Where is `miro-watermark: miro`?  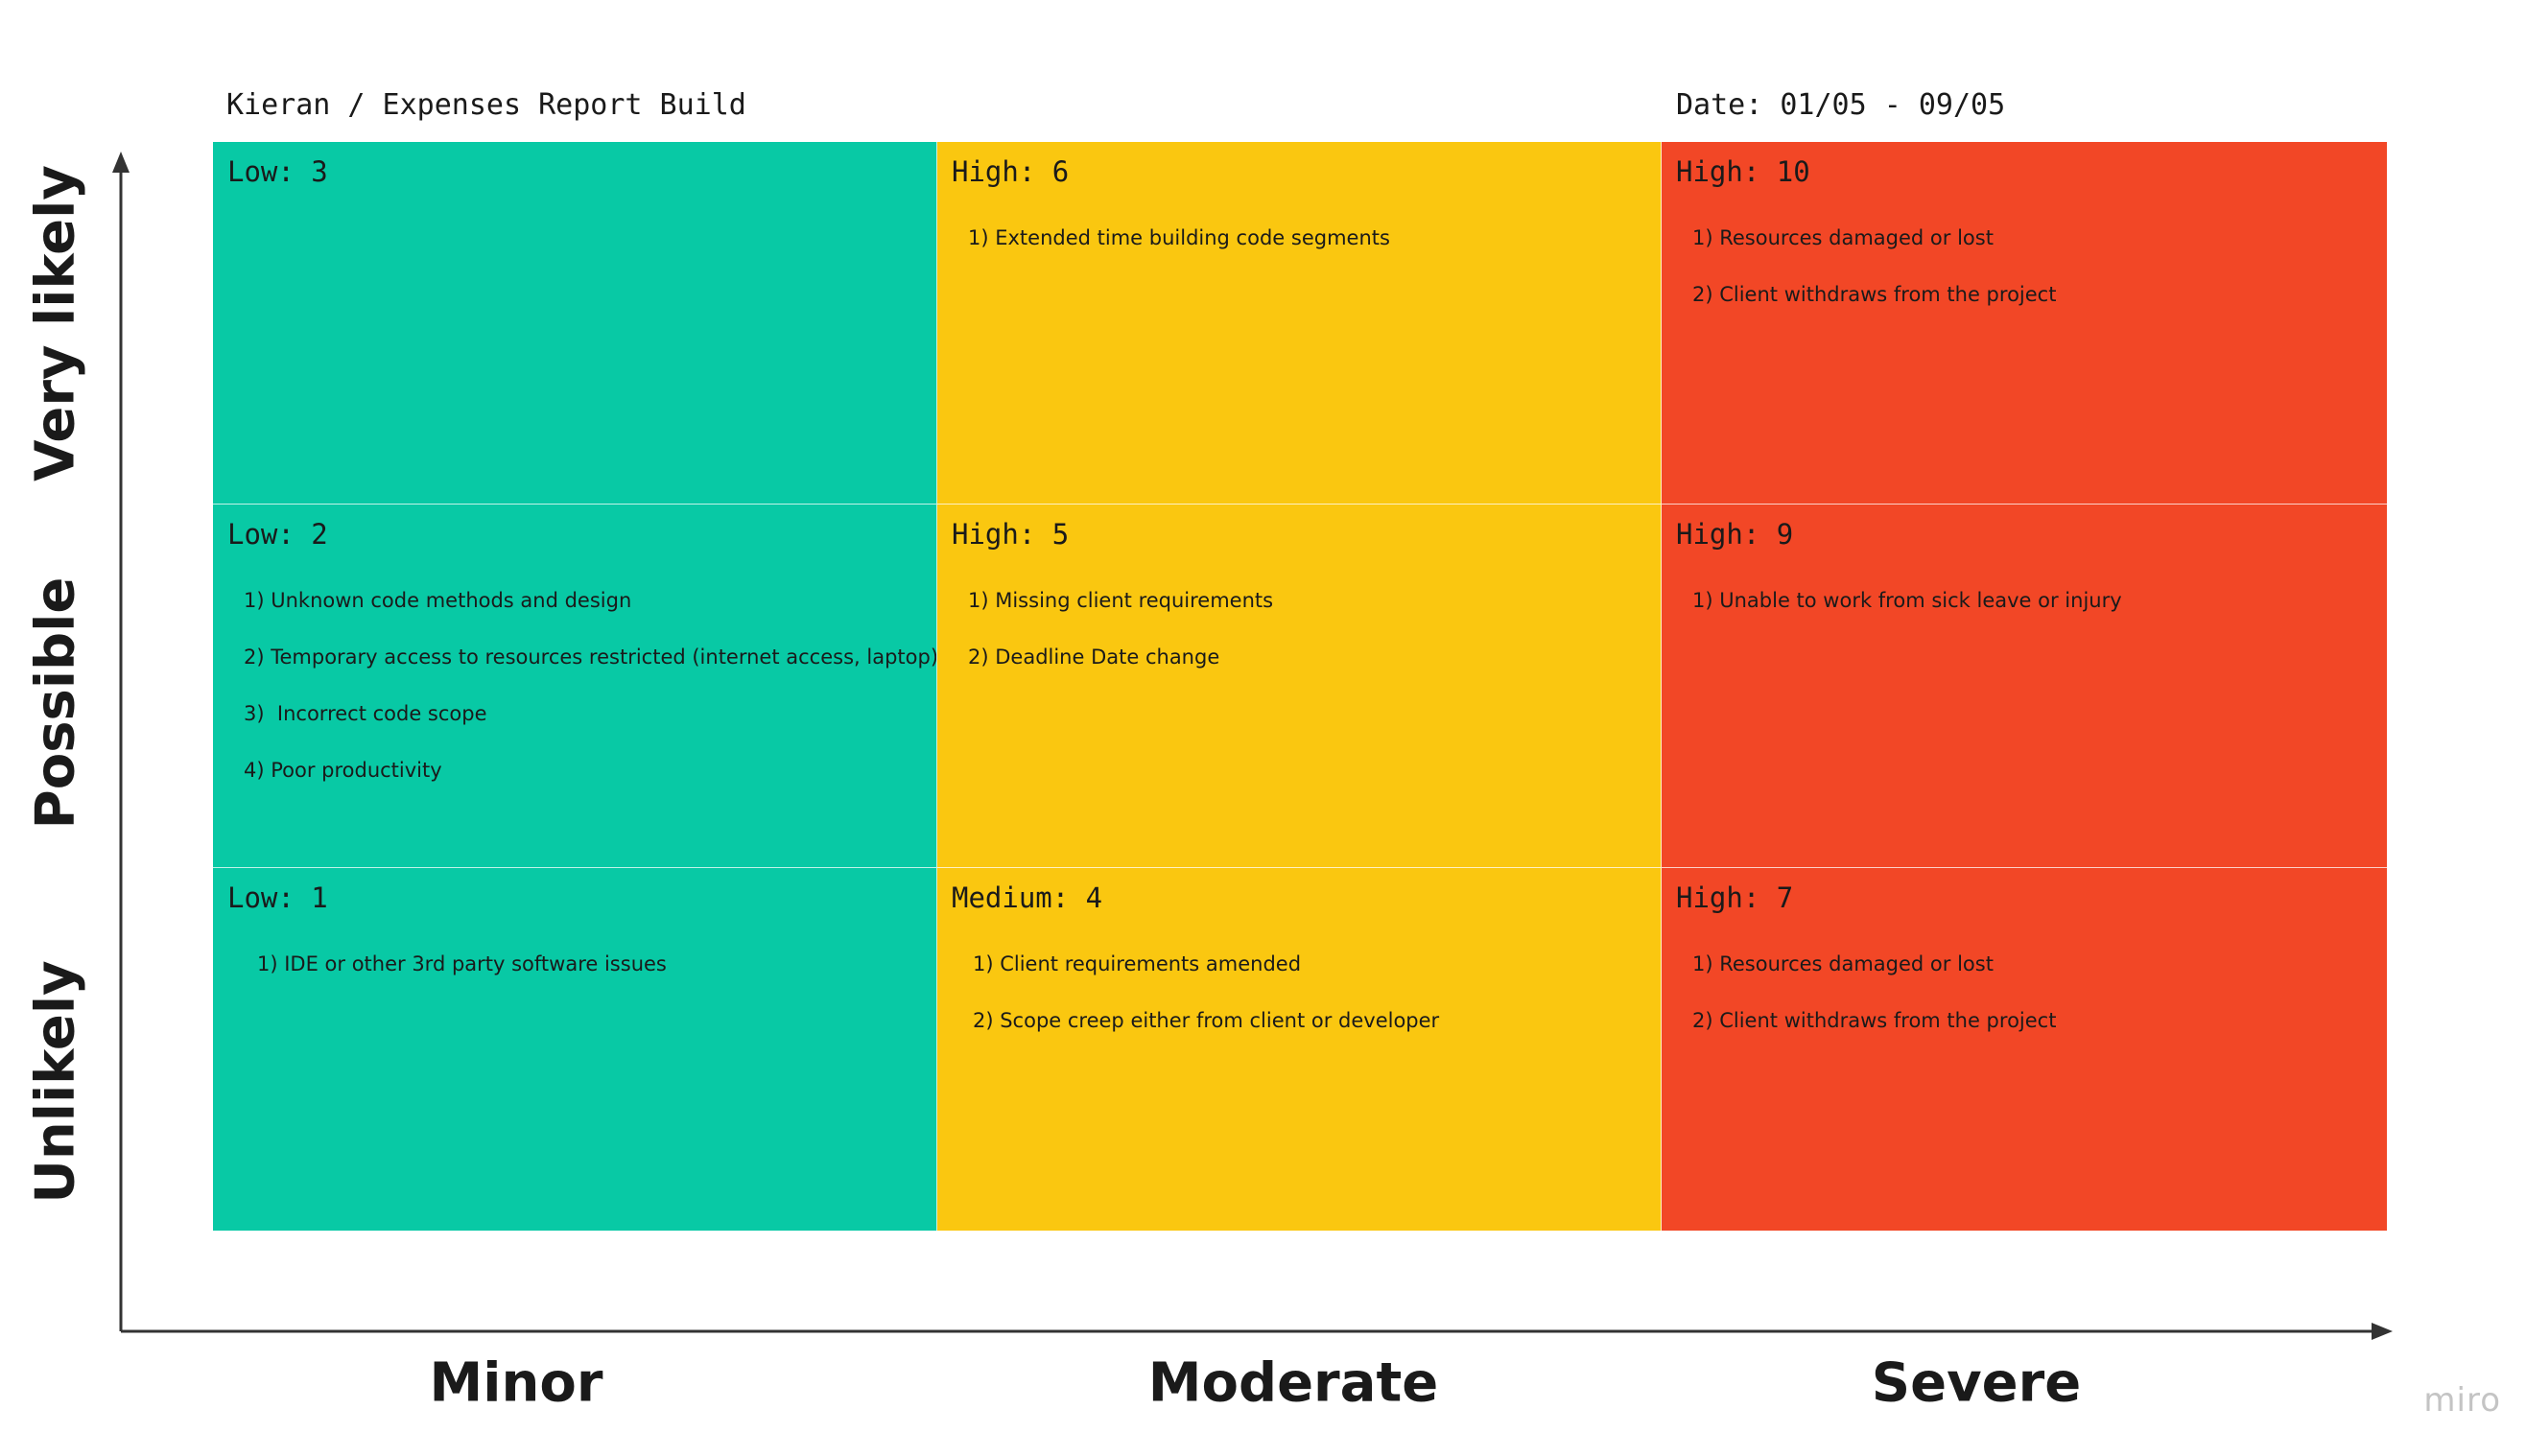 miro-watermark: miro is located at coordinates (2462, 1401).